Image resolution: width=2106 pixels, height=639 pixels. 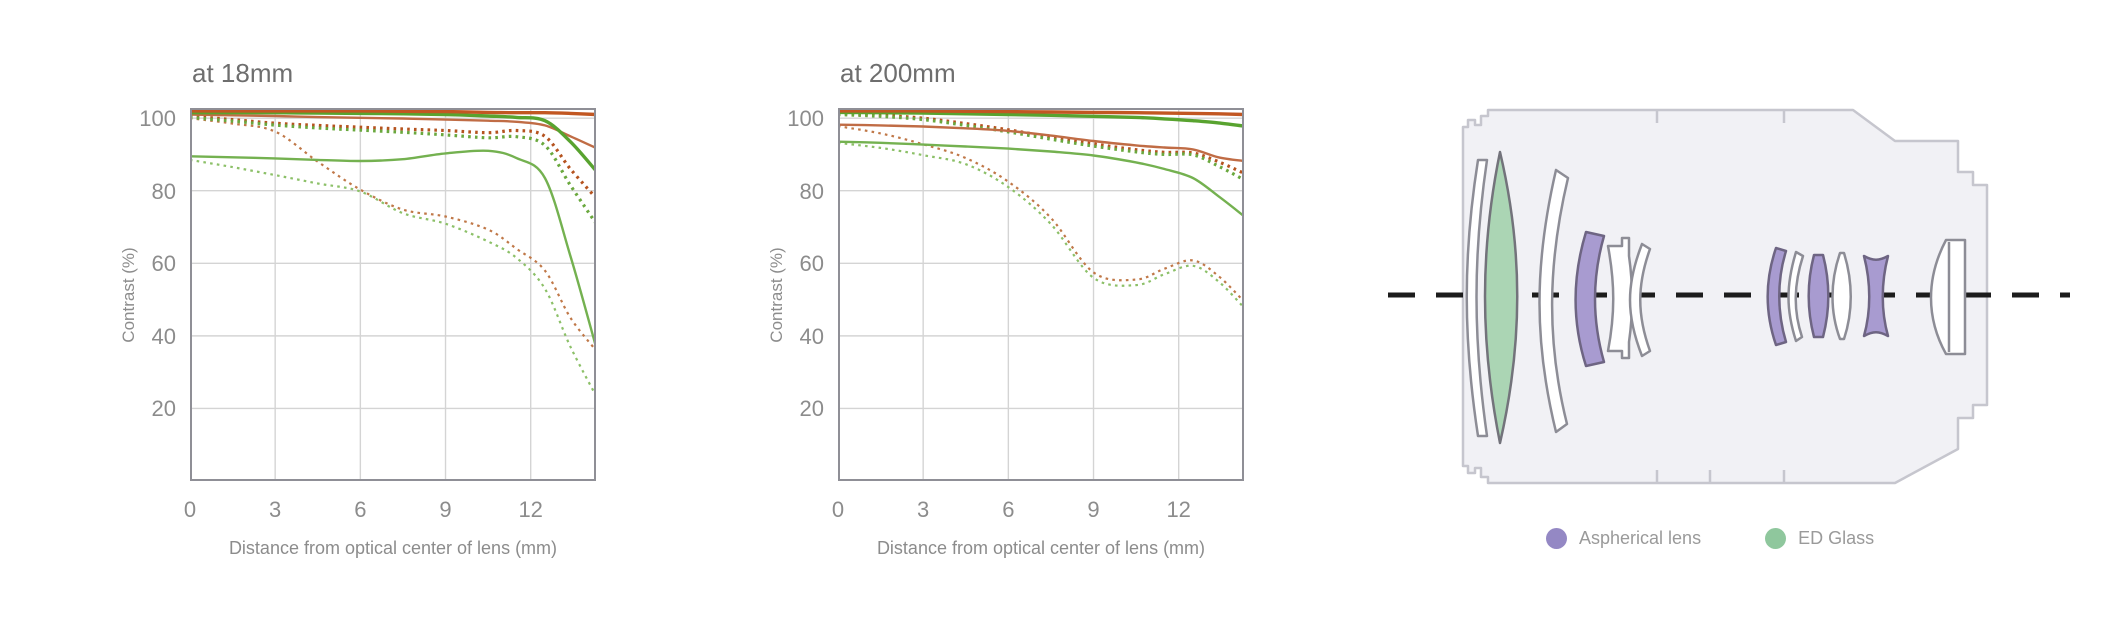 What do you see at coordinates (1477, 298) in the screenshot?
I see `lens-element-front-meniscus` at bounding box center [1477, 298].